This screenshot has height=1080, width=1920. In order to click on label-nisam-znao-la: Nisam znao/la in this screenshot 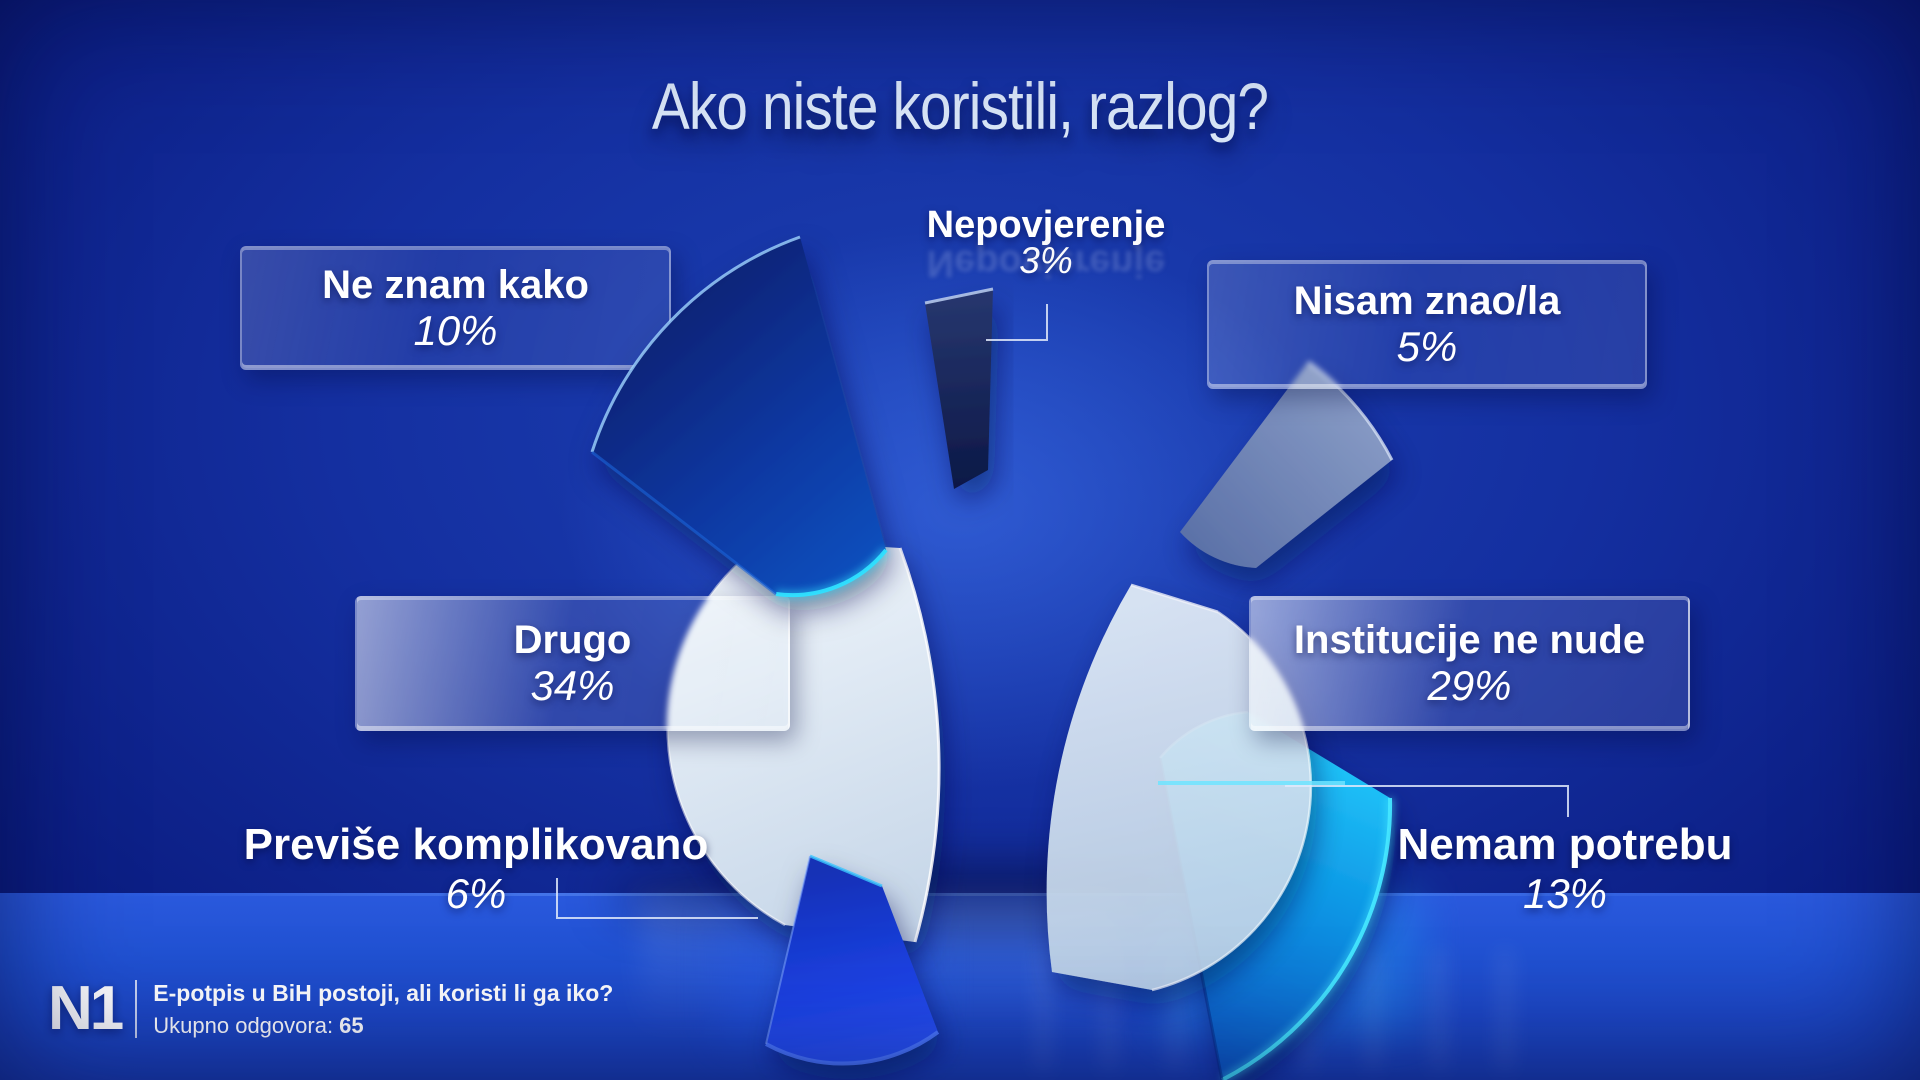, I will do `click(1427, 301)`.